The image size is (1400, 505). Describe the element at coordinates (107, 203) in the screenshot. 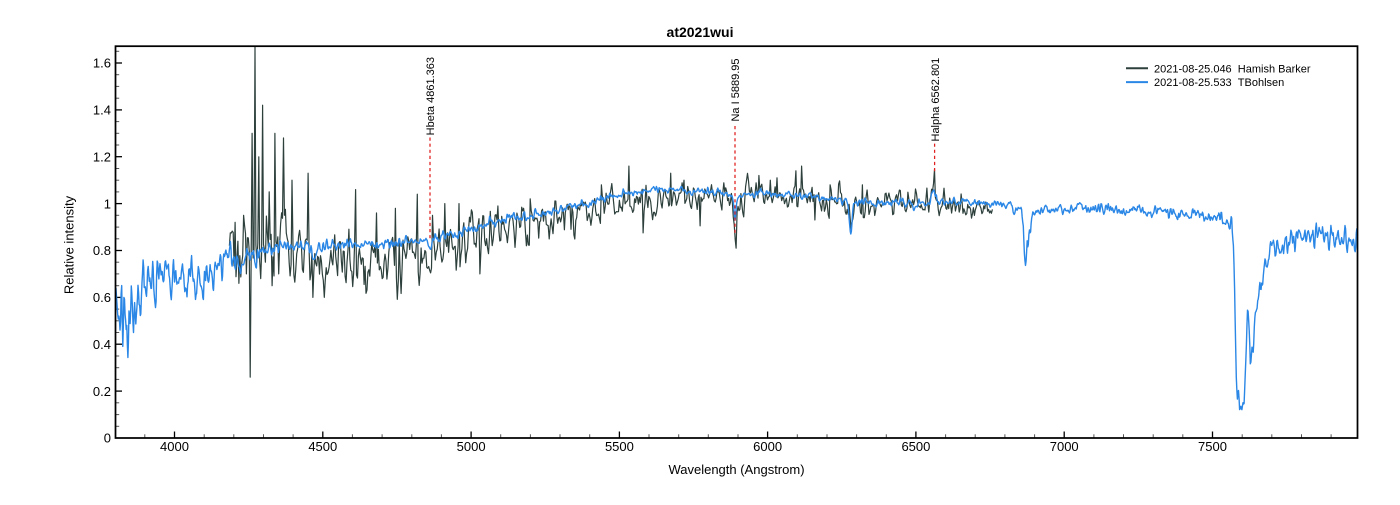

I see `svg-text: 1` at that location.